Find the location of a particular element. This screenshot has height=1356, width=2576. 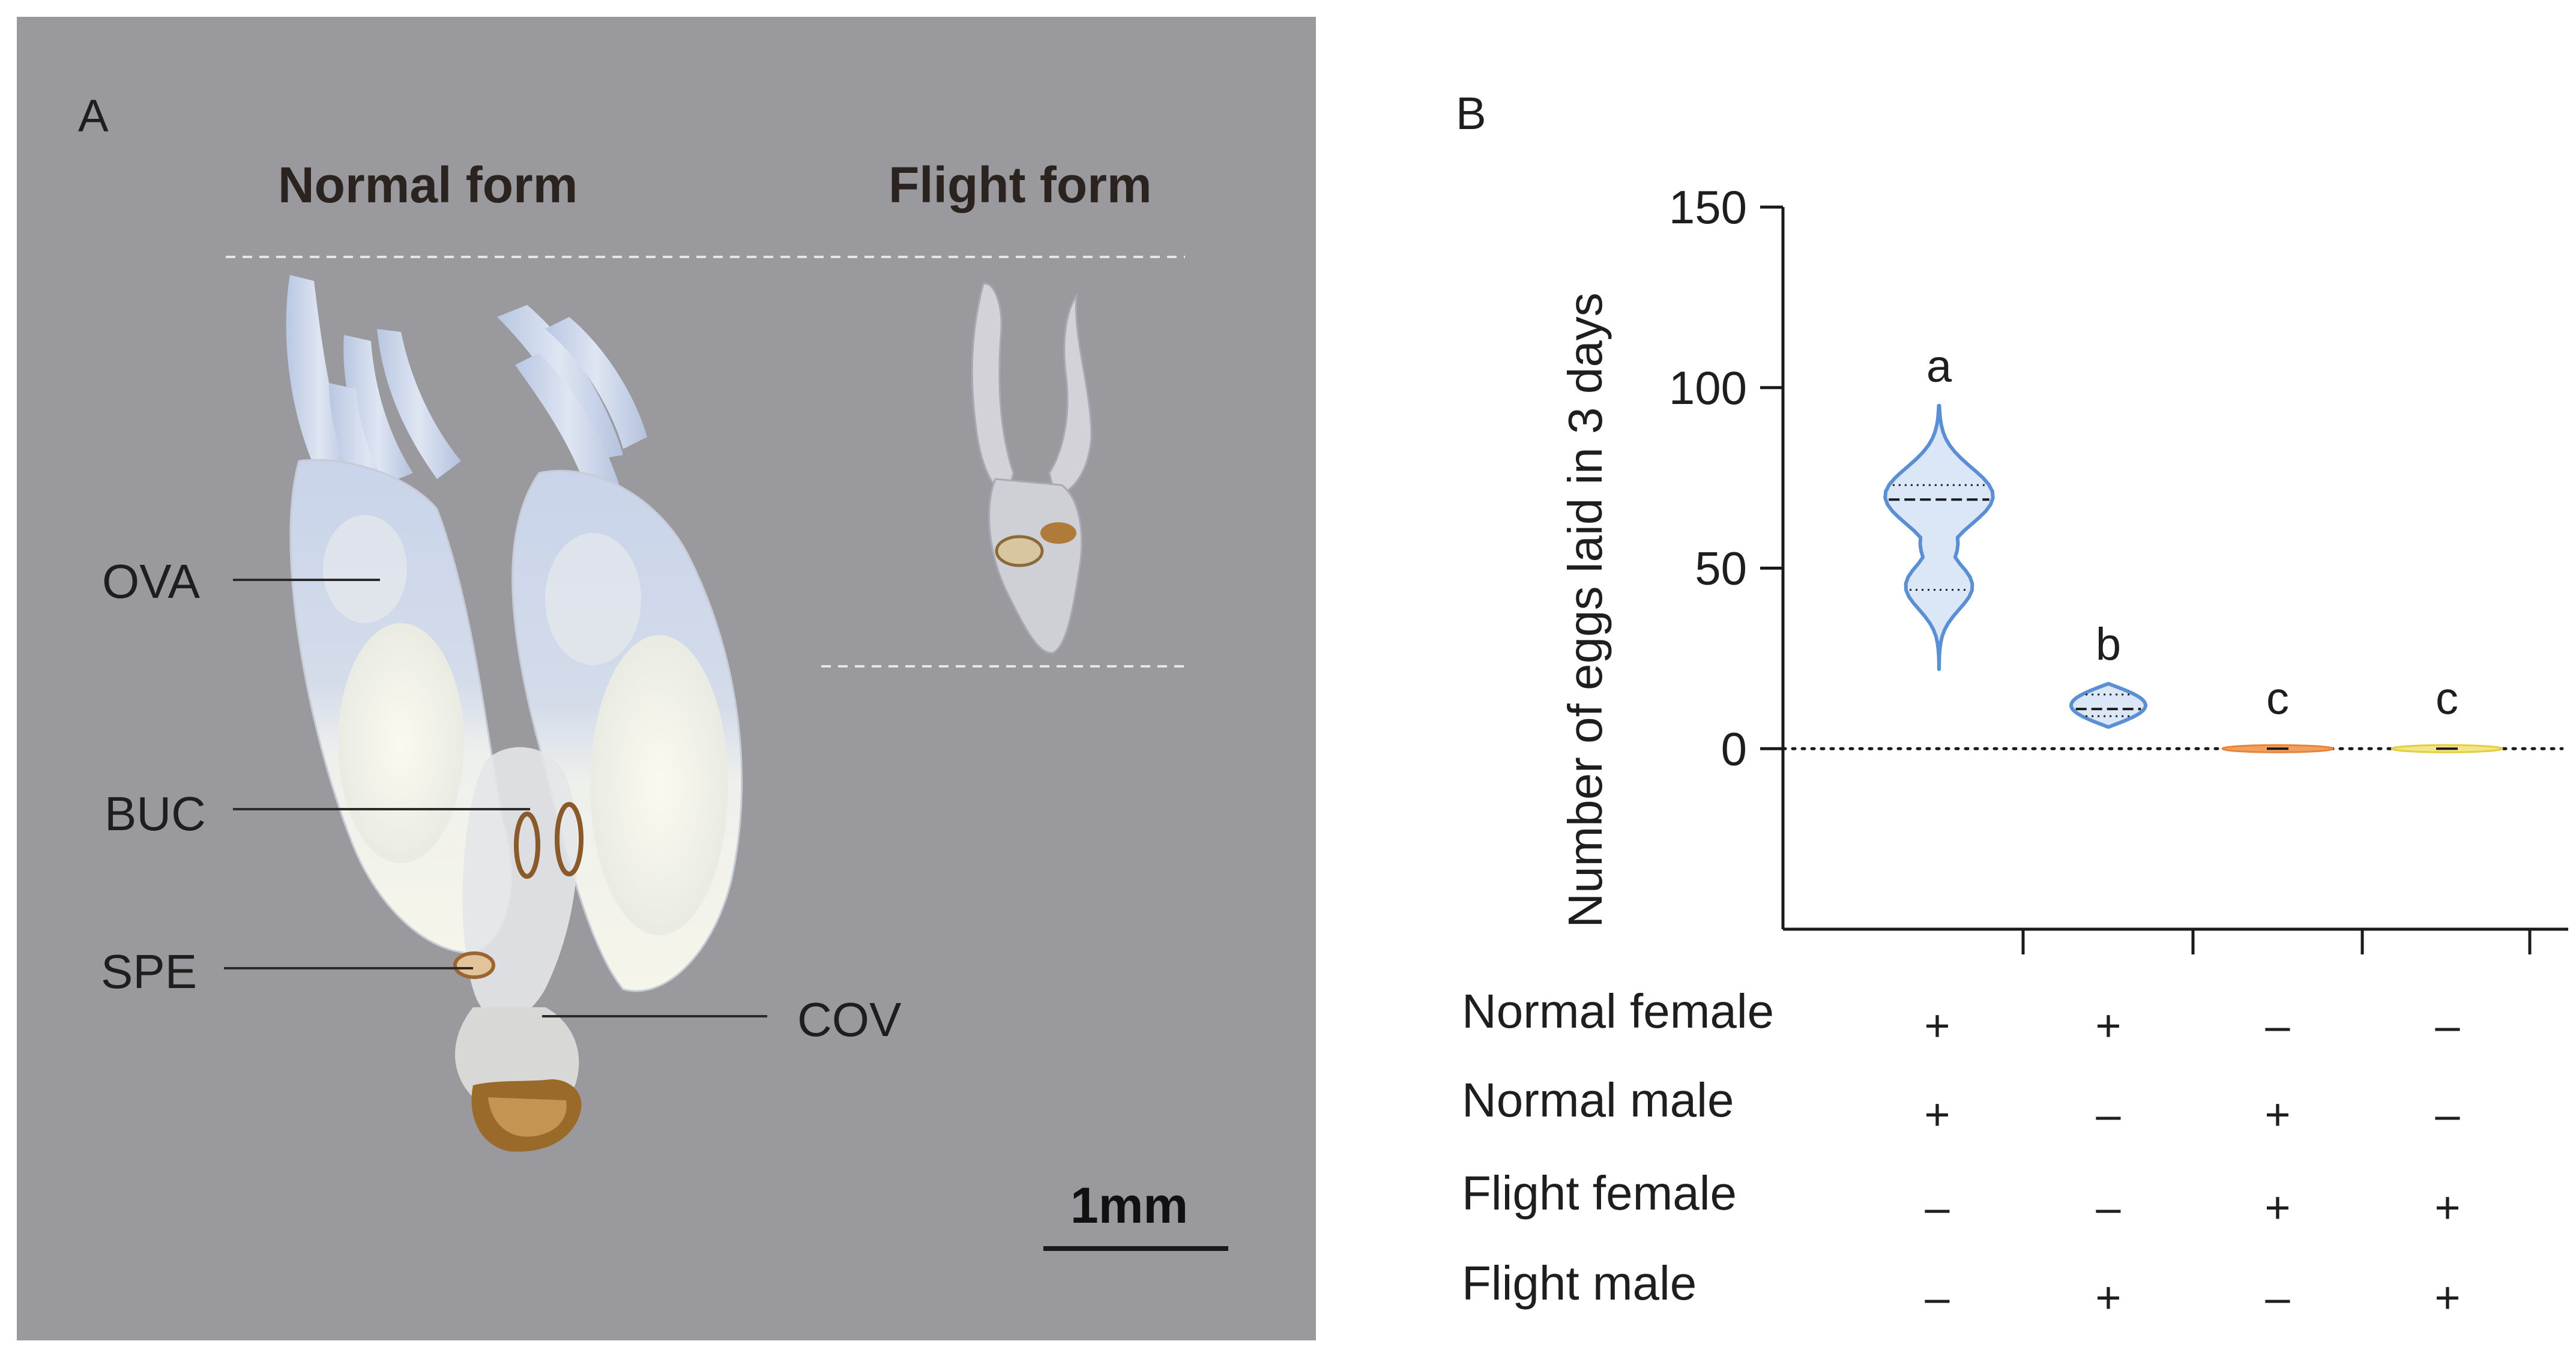

y-axis-title: Number of eggs laid in 3 days is located at coordinates (1585, 609).